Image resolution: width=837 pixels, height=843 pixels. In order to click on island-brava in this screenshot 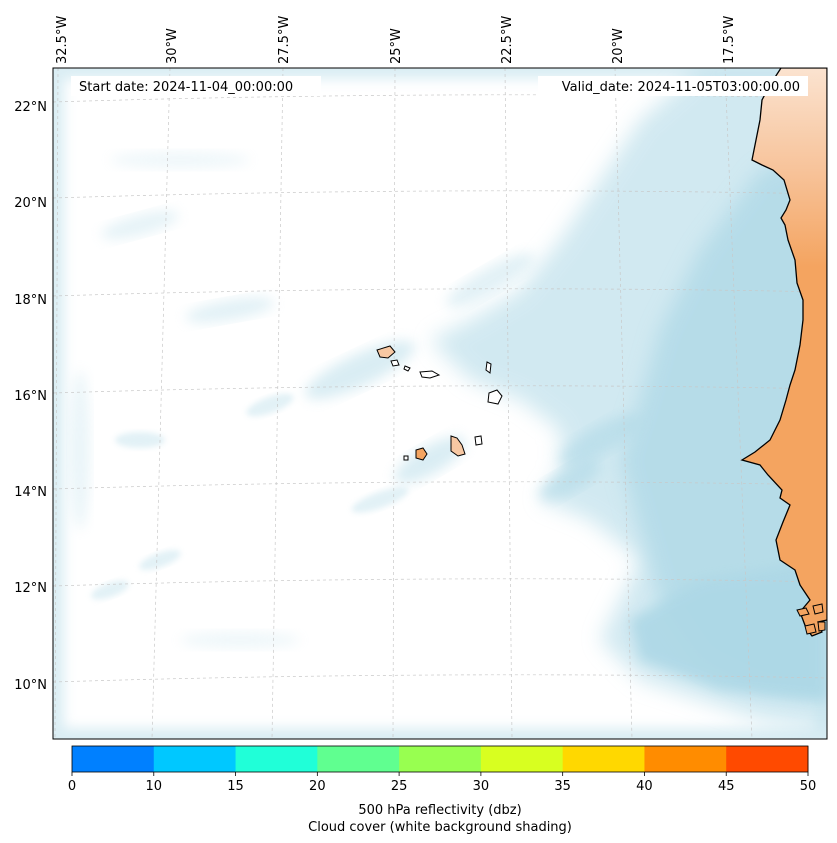, I will do `click(406, 458)`.